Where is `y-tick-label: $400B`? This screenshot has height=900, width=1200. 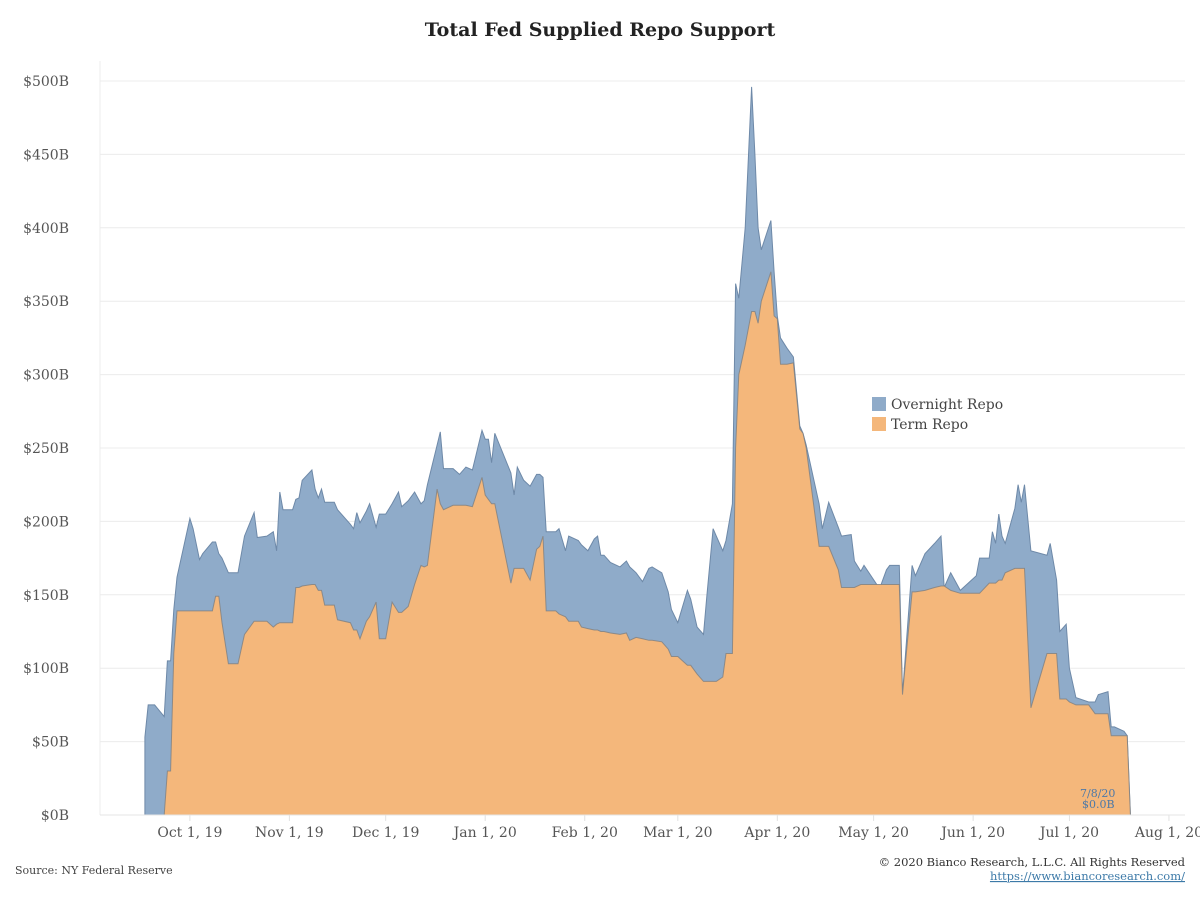
y-tick-label: $400B is located at coordinates (46, 229).